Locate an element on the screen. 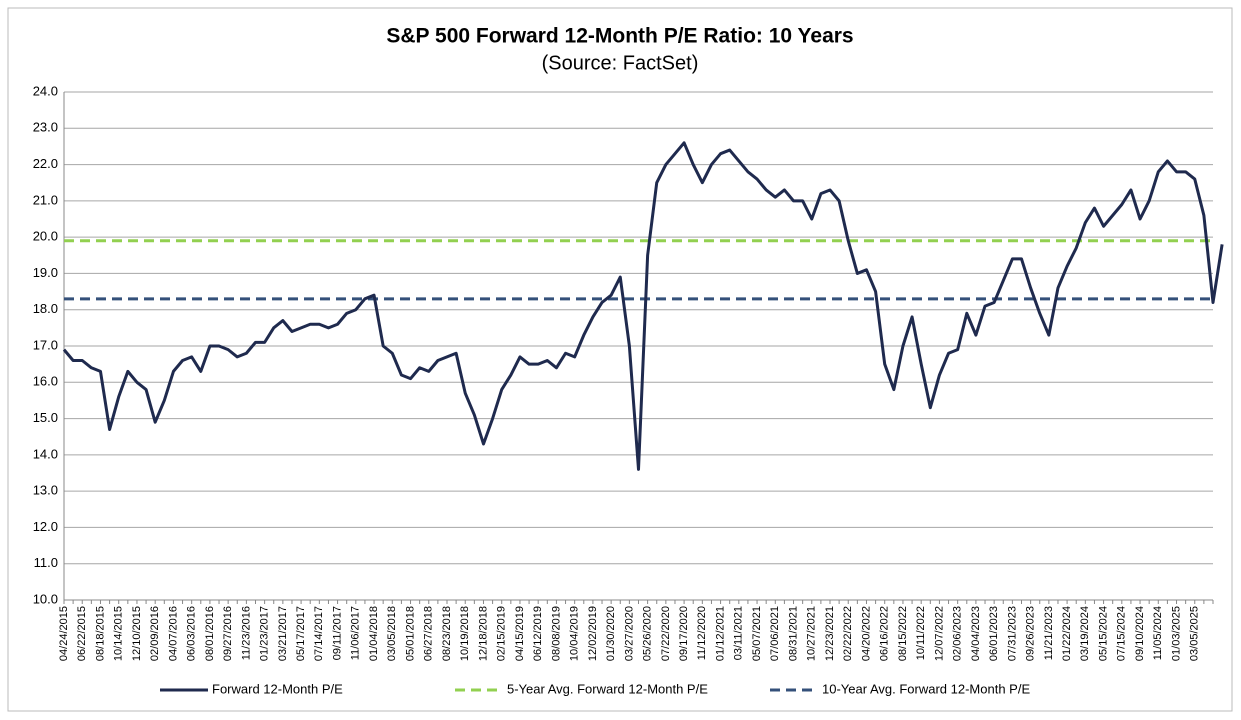 This screenshot has height=720, width=1241. y-tick-label: 23.0 is located at coordinates (45, 127).